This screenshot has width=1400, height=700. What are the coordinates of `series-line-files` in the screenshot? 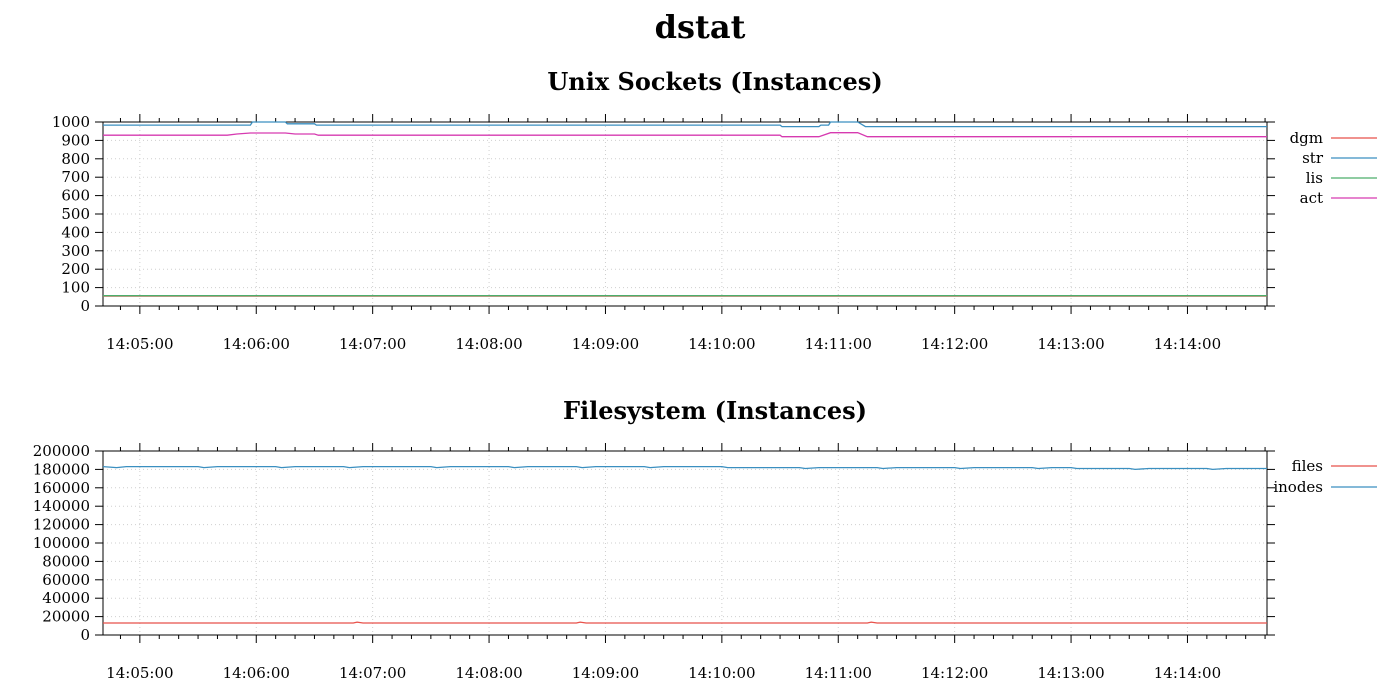 It's located at (685, 622).